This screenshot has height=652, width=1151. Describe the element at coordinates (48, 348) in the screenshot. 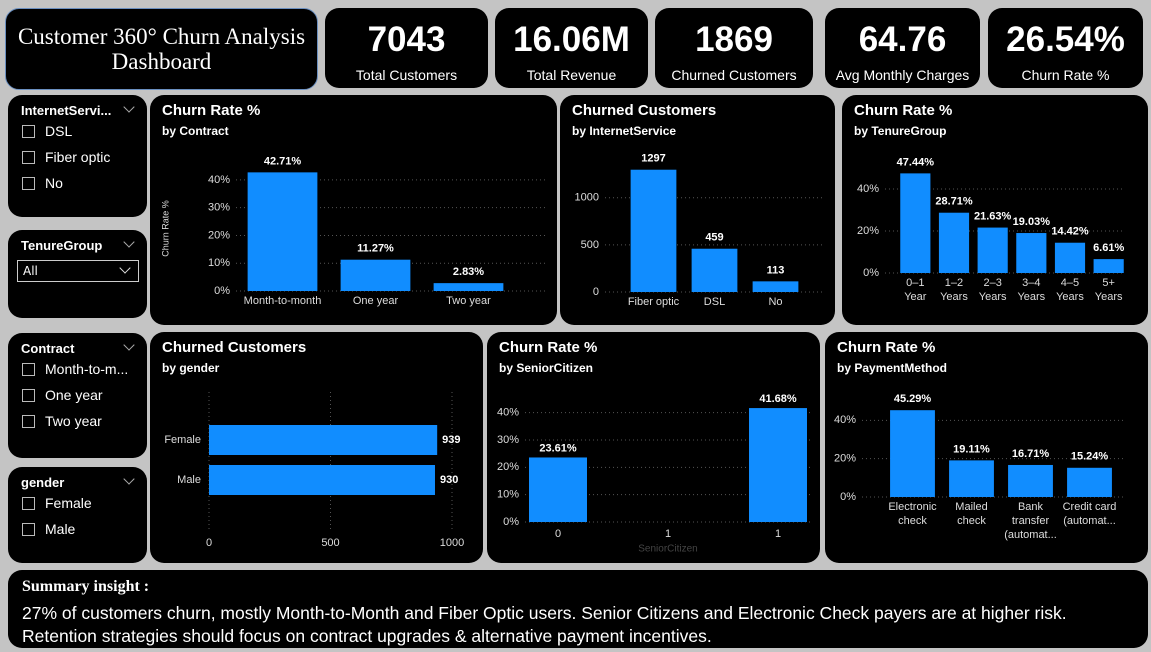

I see `slicer-title: Contract` at that location.